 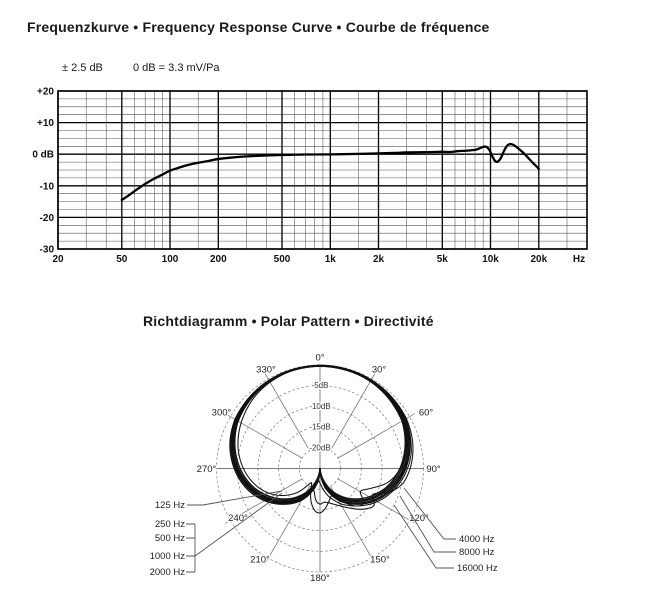 I want to click on fr-y-tick-label: -20, so click(x=47, y=218).